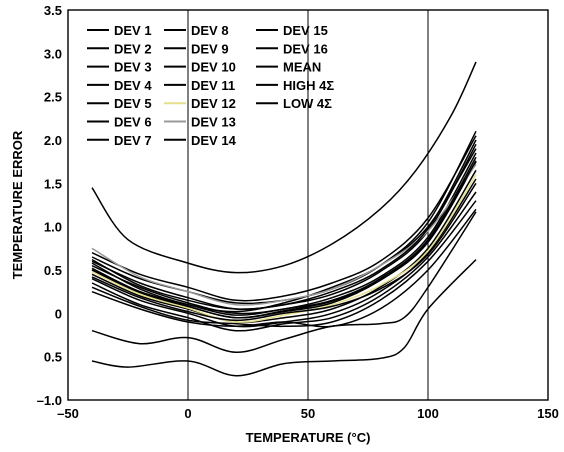 The width and height of the screenshot is (564, 452). I want to click on x-tick-label: 100, so click(428, 413).